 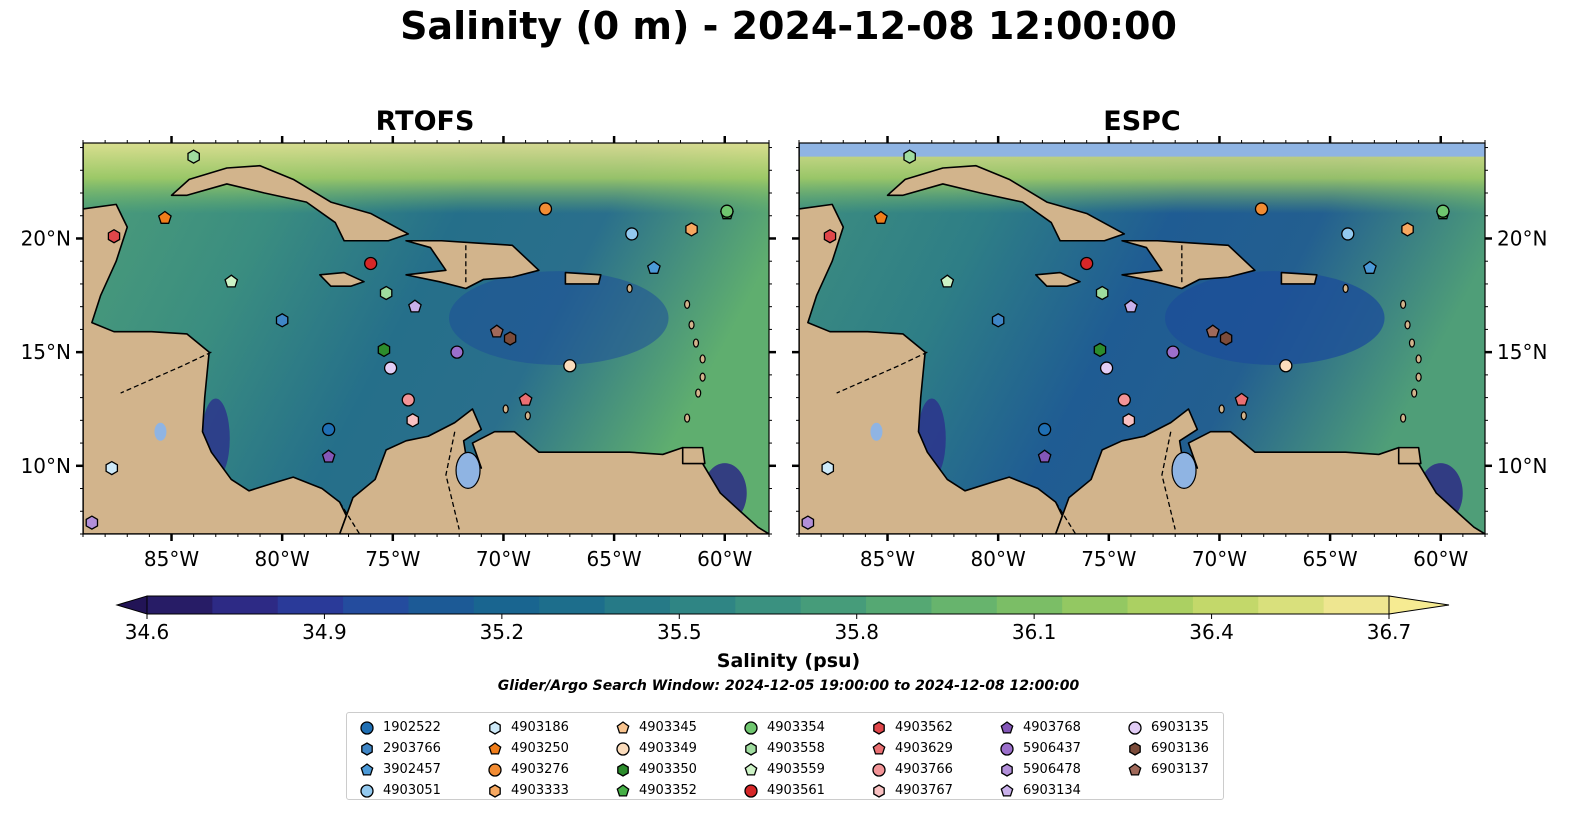 What do you see at coordinates (1180, 748) in the screenshot?
I see `legend-label: 6903136` at bounding box center [1180, 748].